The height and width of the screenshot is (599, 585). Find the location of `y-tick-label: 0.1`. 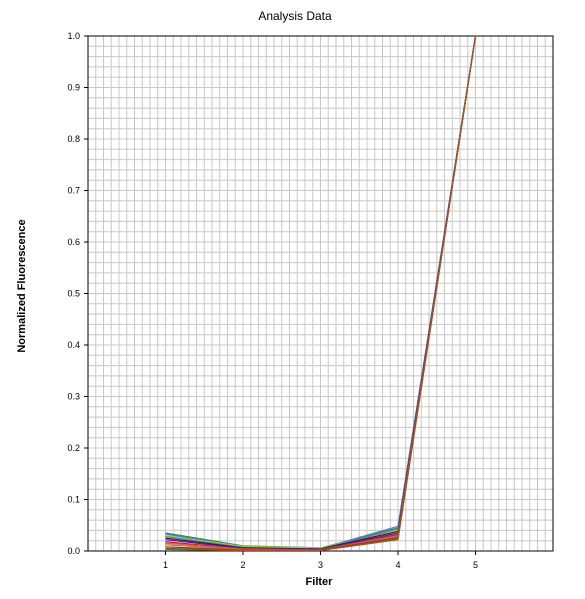

y-tick-label: 0.1 is located at coordinates (73, 500).